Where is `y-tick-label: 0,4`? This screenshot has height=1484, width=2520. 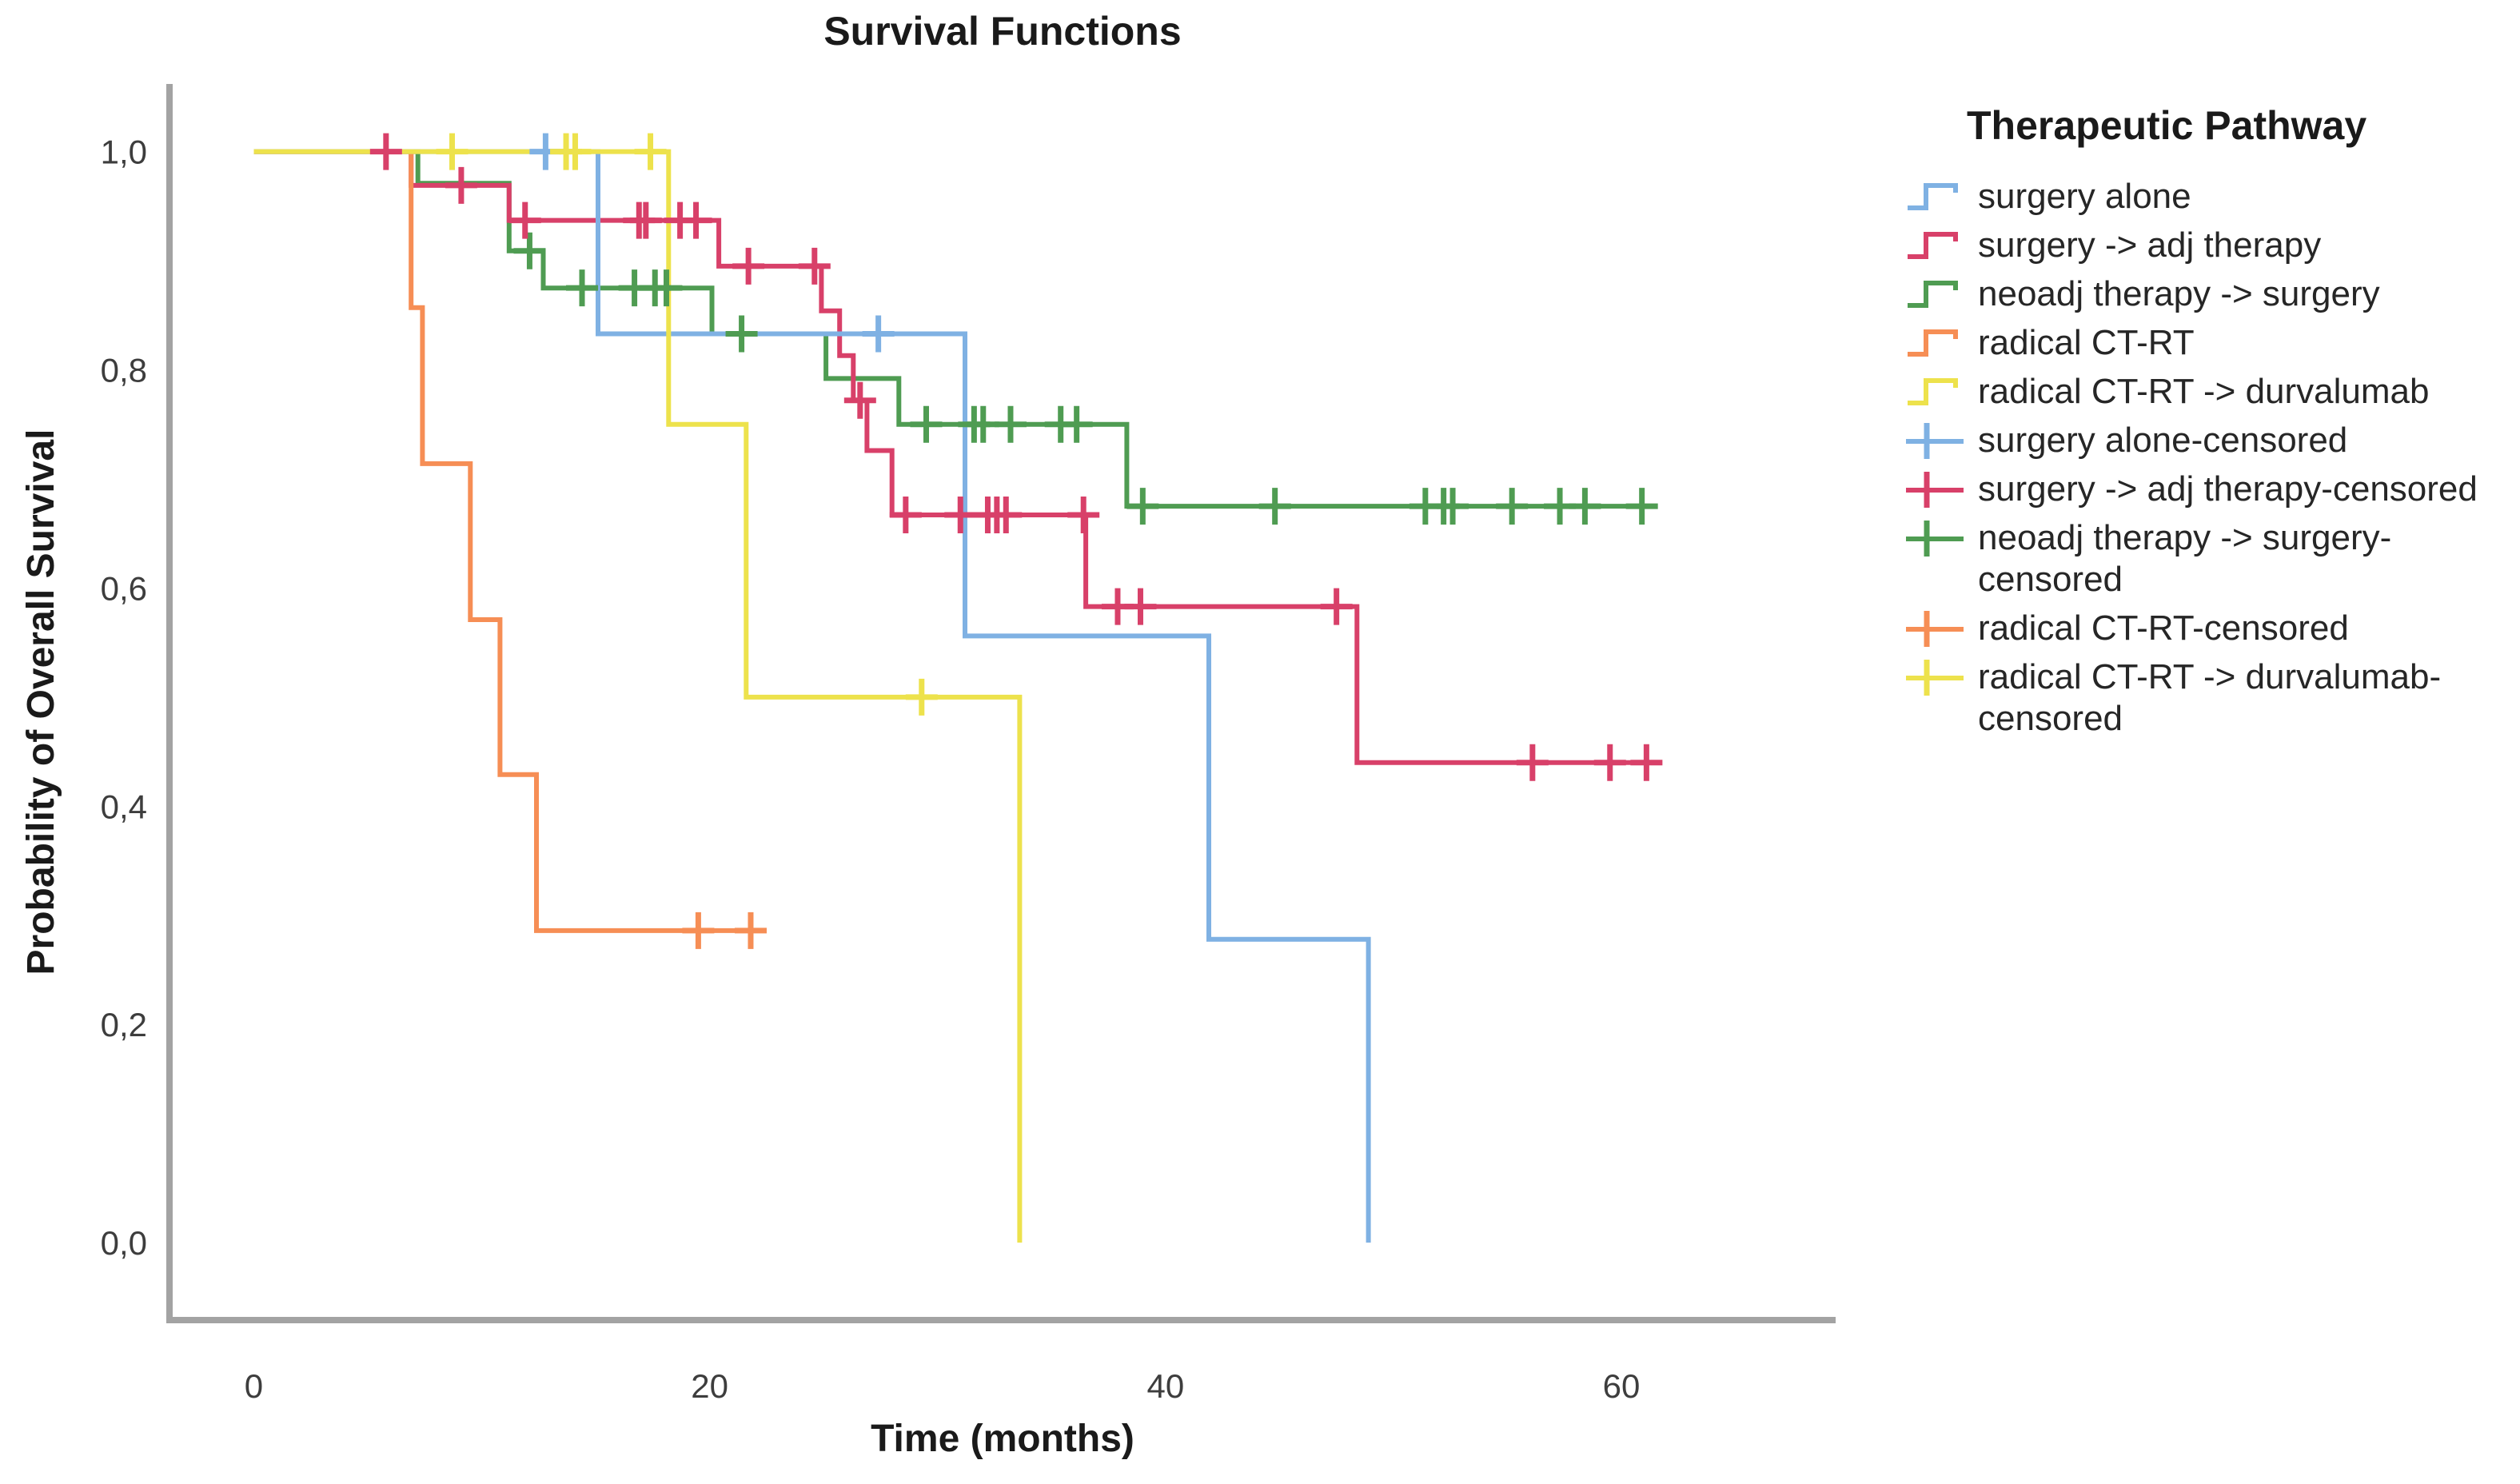 y-tick-label: 0,4 is located at coordinates (124, 806).